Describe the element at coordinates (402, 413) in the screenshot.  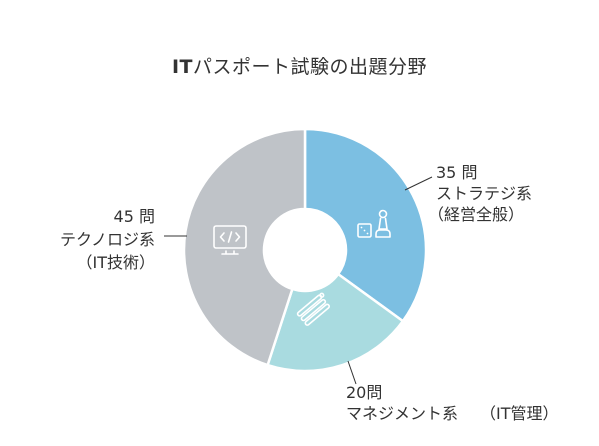
I see `label-management-category: マネジメント系` at that location.